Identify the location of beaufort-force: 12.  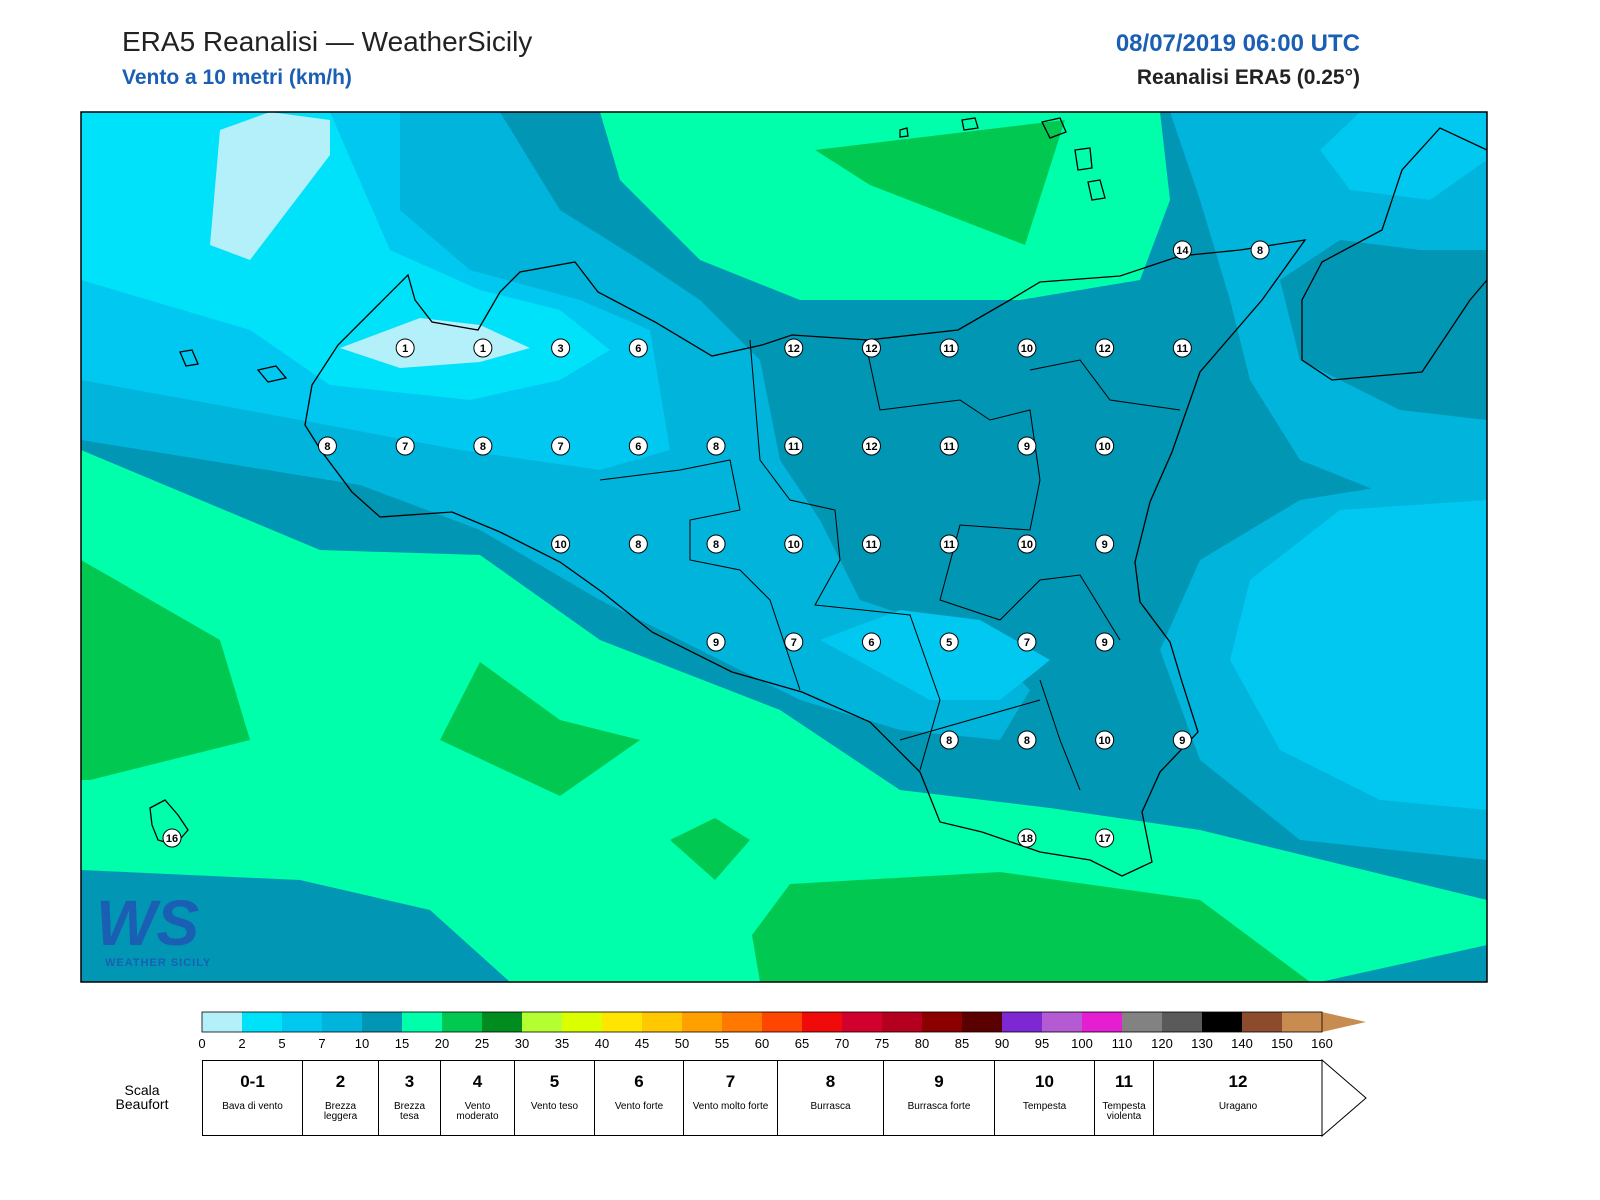
(1238, 1081).